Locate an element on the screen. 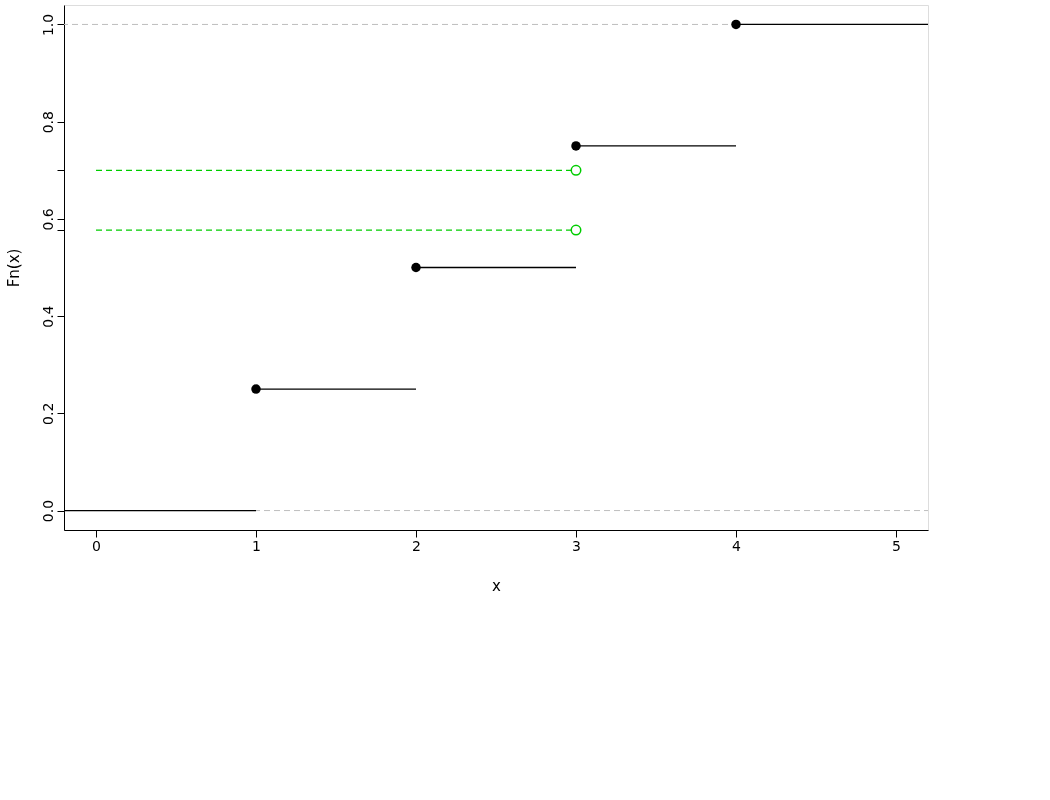  x-tick-label: 2 is located at coordinates (416, 545).